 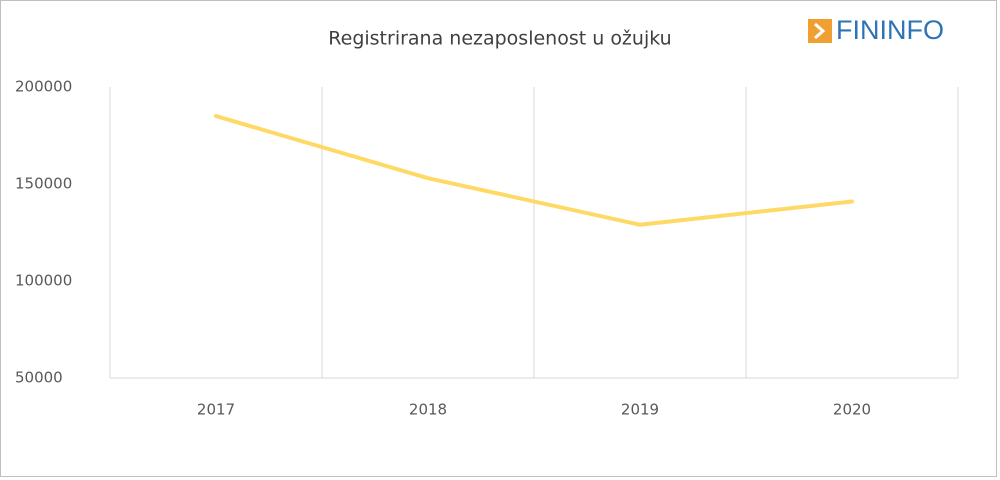 I want to click on logo-text: FININFO, so click(x=890, y=30).